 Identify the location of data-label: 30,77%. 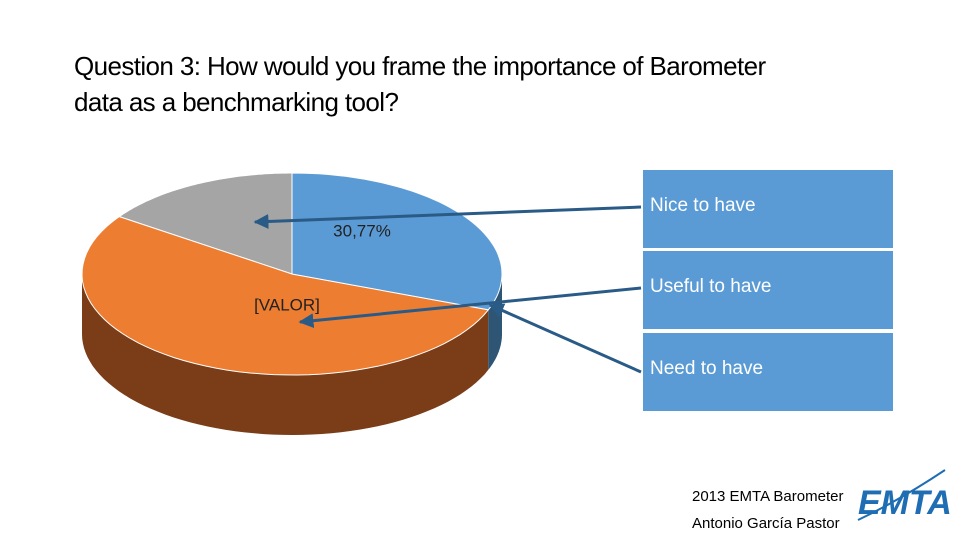
(362, 230).